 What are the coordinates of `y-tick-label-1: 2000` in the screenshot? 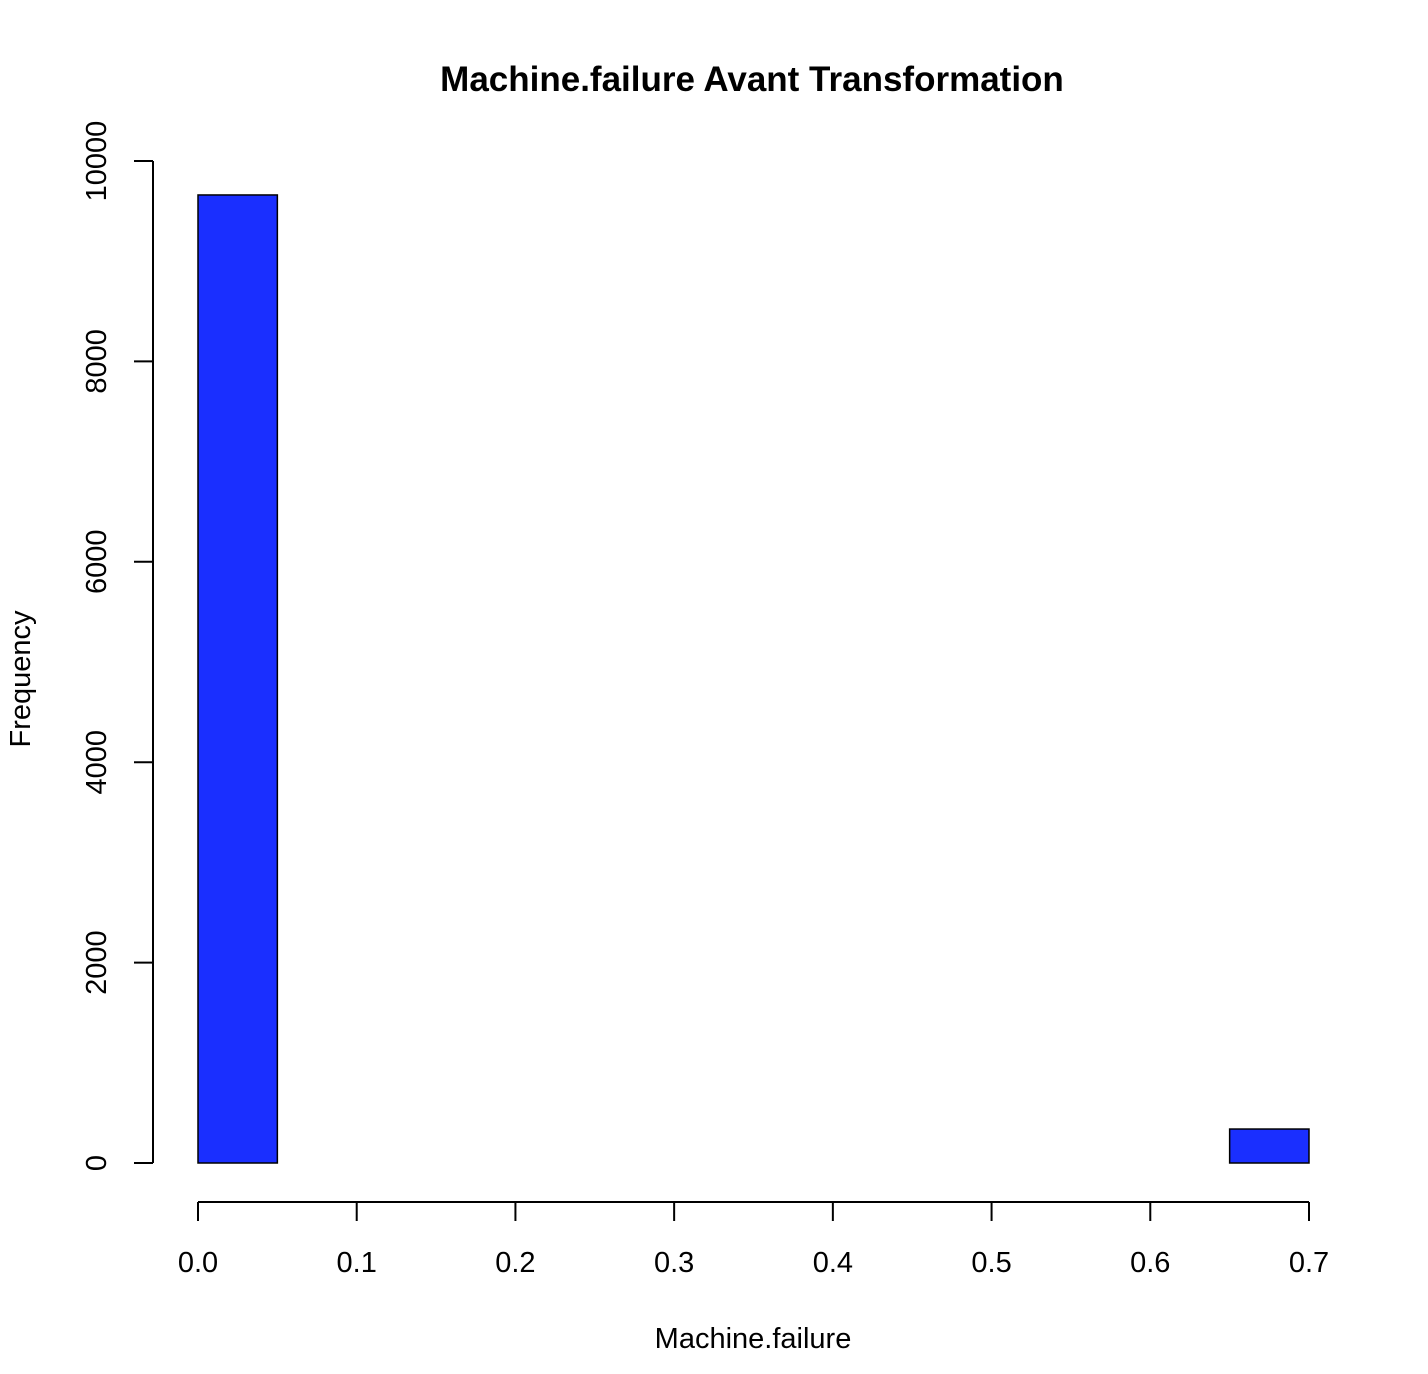 It's located at (97, 962).